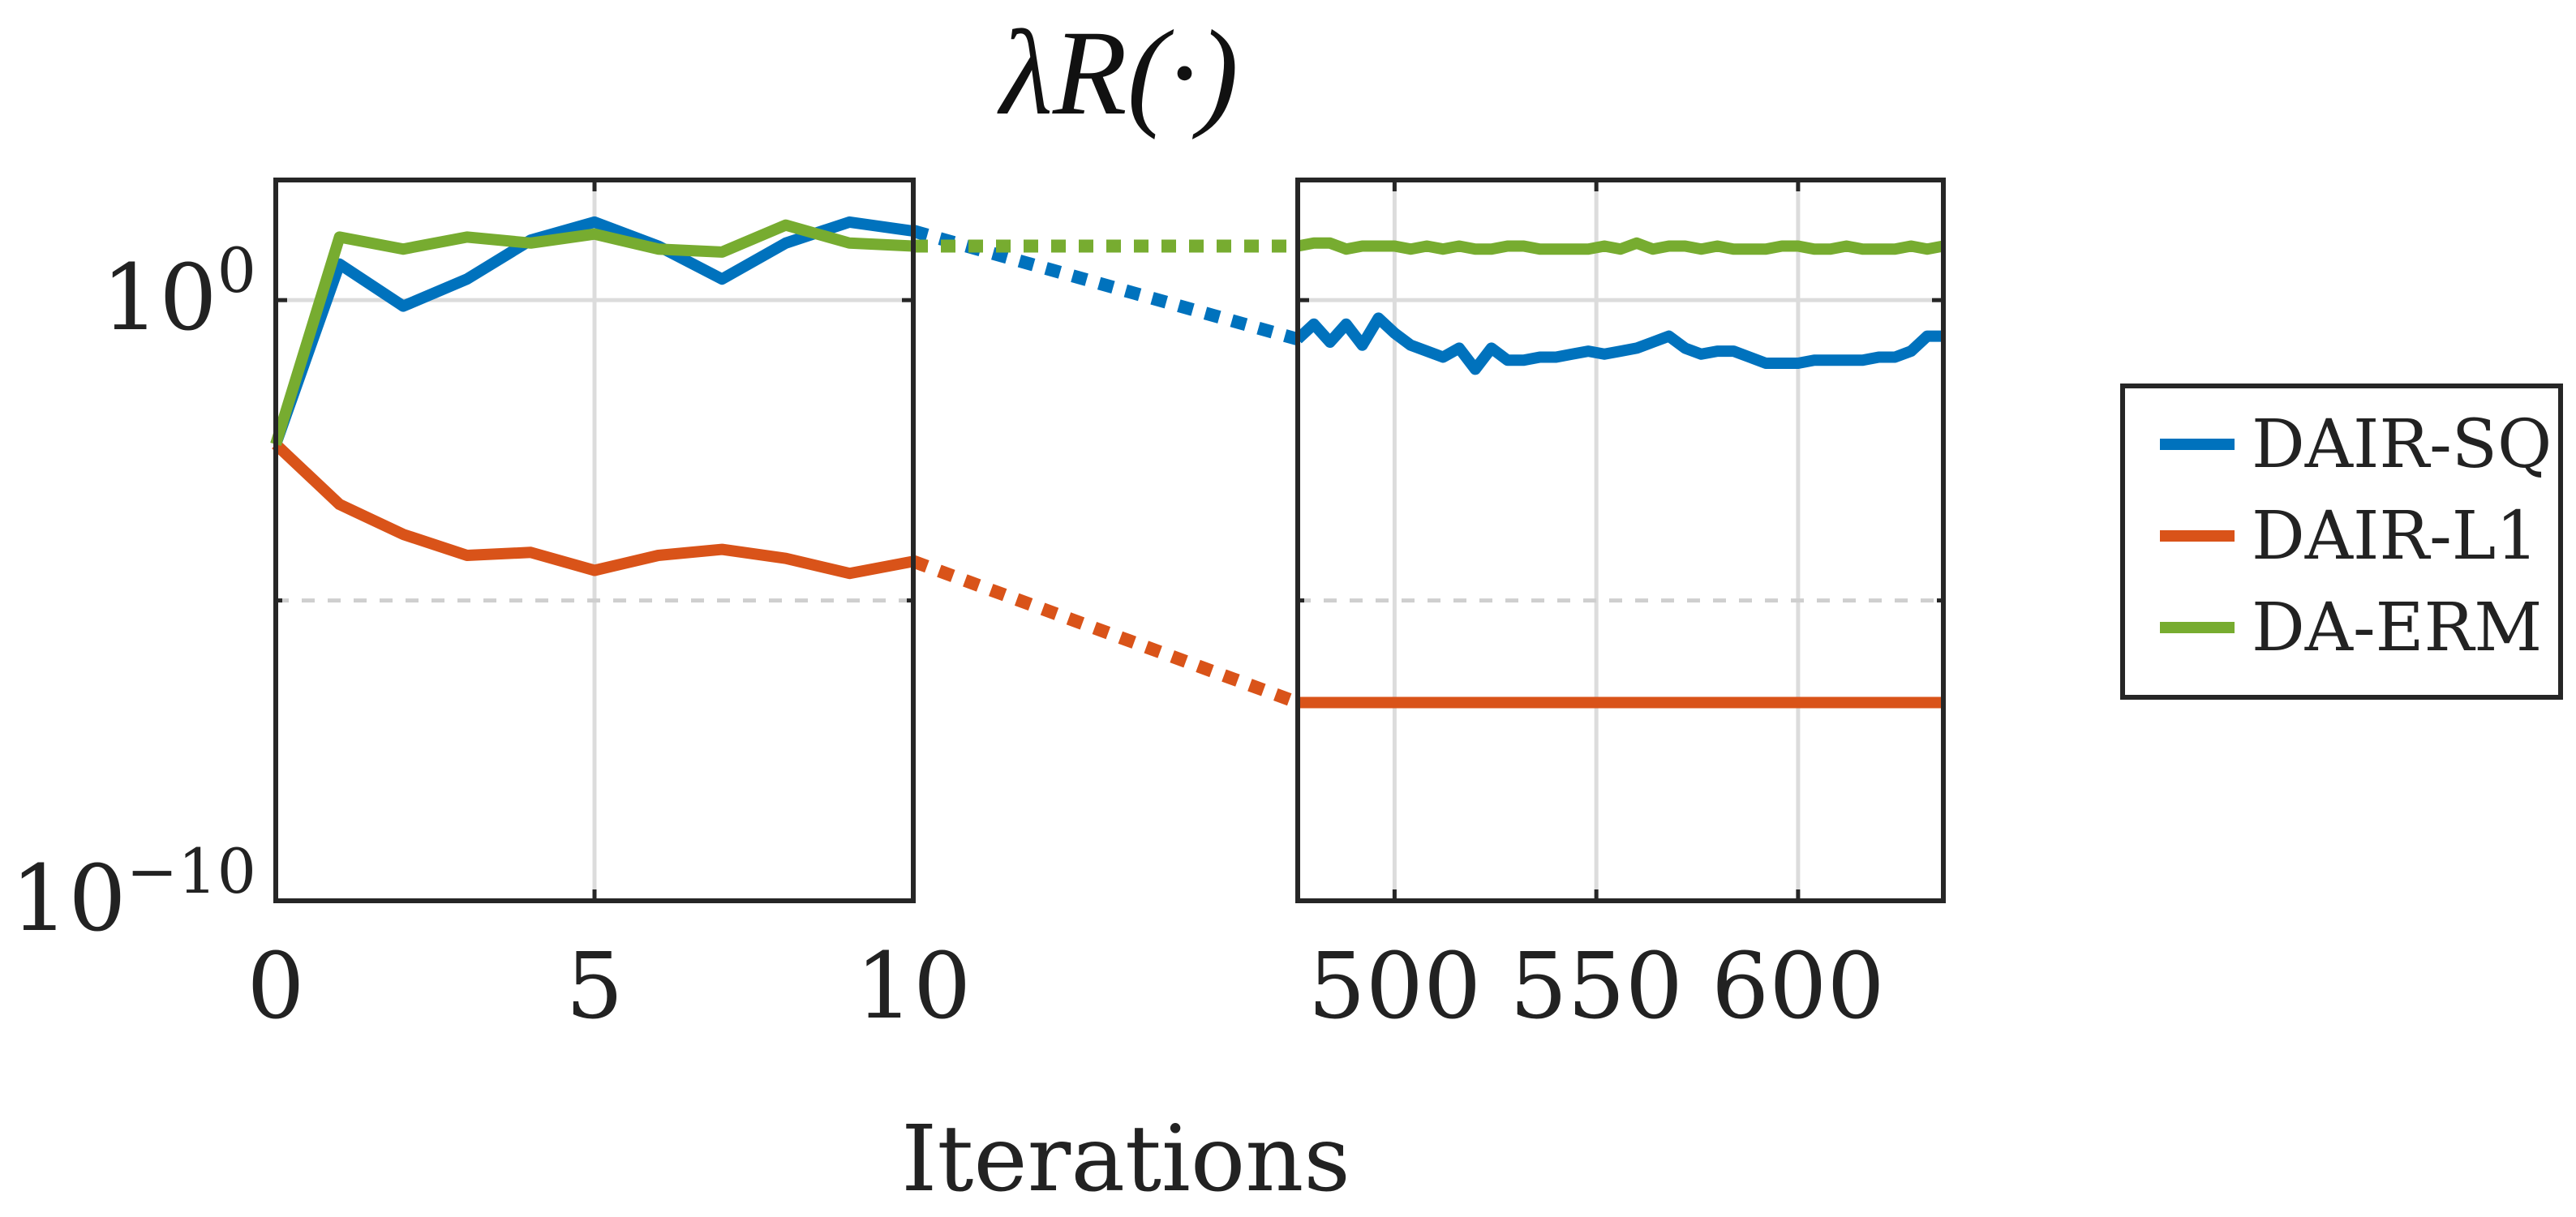  What do you see at coordinates (1105, 632) in the screenshot?
I see `connector-dair-l1` at bounding box center [1105, 632].